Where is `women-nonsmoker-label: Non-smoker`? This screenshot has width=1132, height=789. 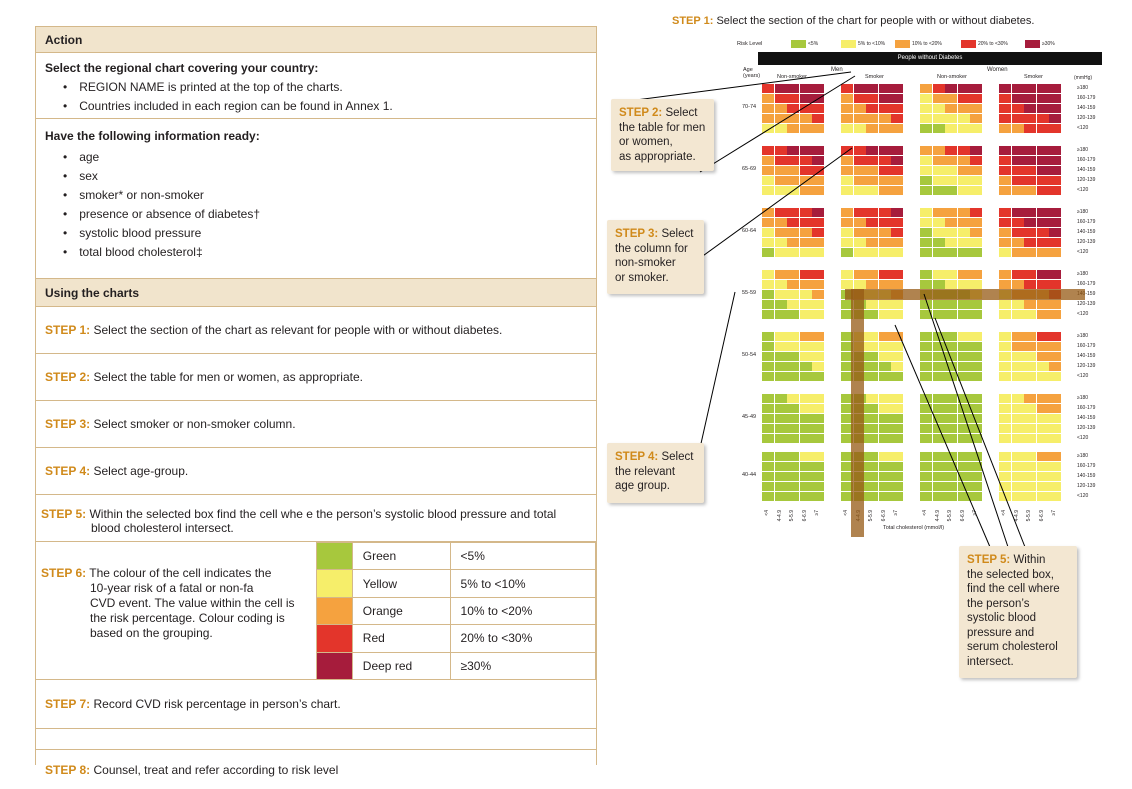 women-nonsmoker-label: Non-smoker is located at coordinates (952, 77).